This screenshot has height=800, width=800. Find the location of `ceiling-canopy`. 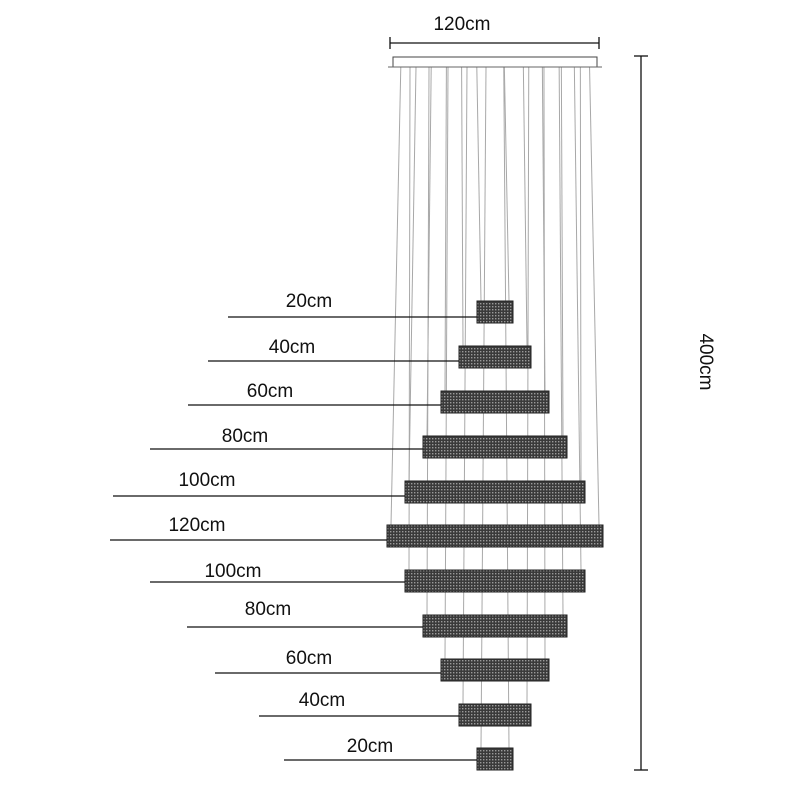

ceiling-canopy is located at coordinates (495, 62).